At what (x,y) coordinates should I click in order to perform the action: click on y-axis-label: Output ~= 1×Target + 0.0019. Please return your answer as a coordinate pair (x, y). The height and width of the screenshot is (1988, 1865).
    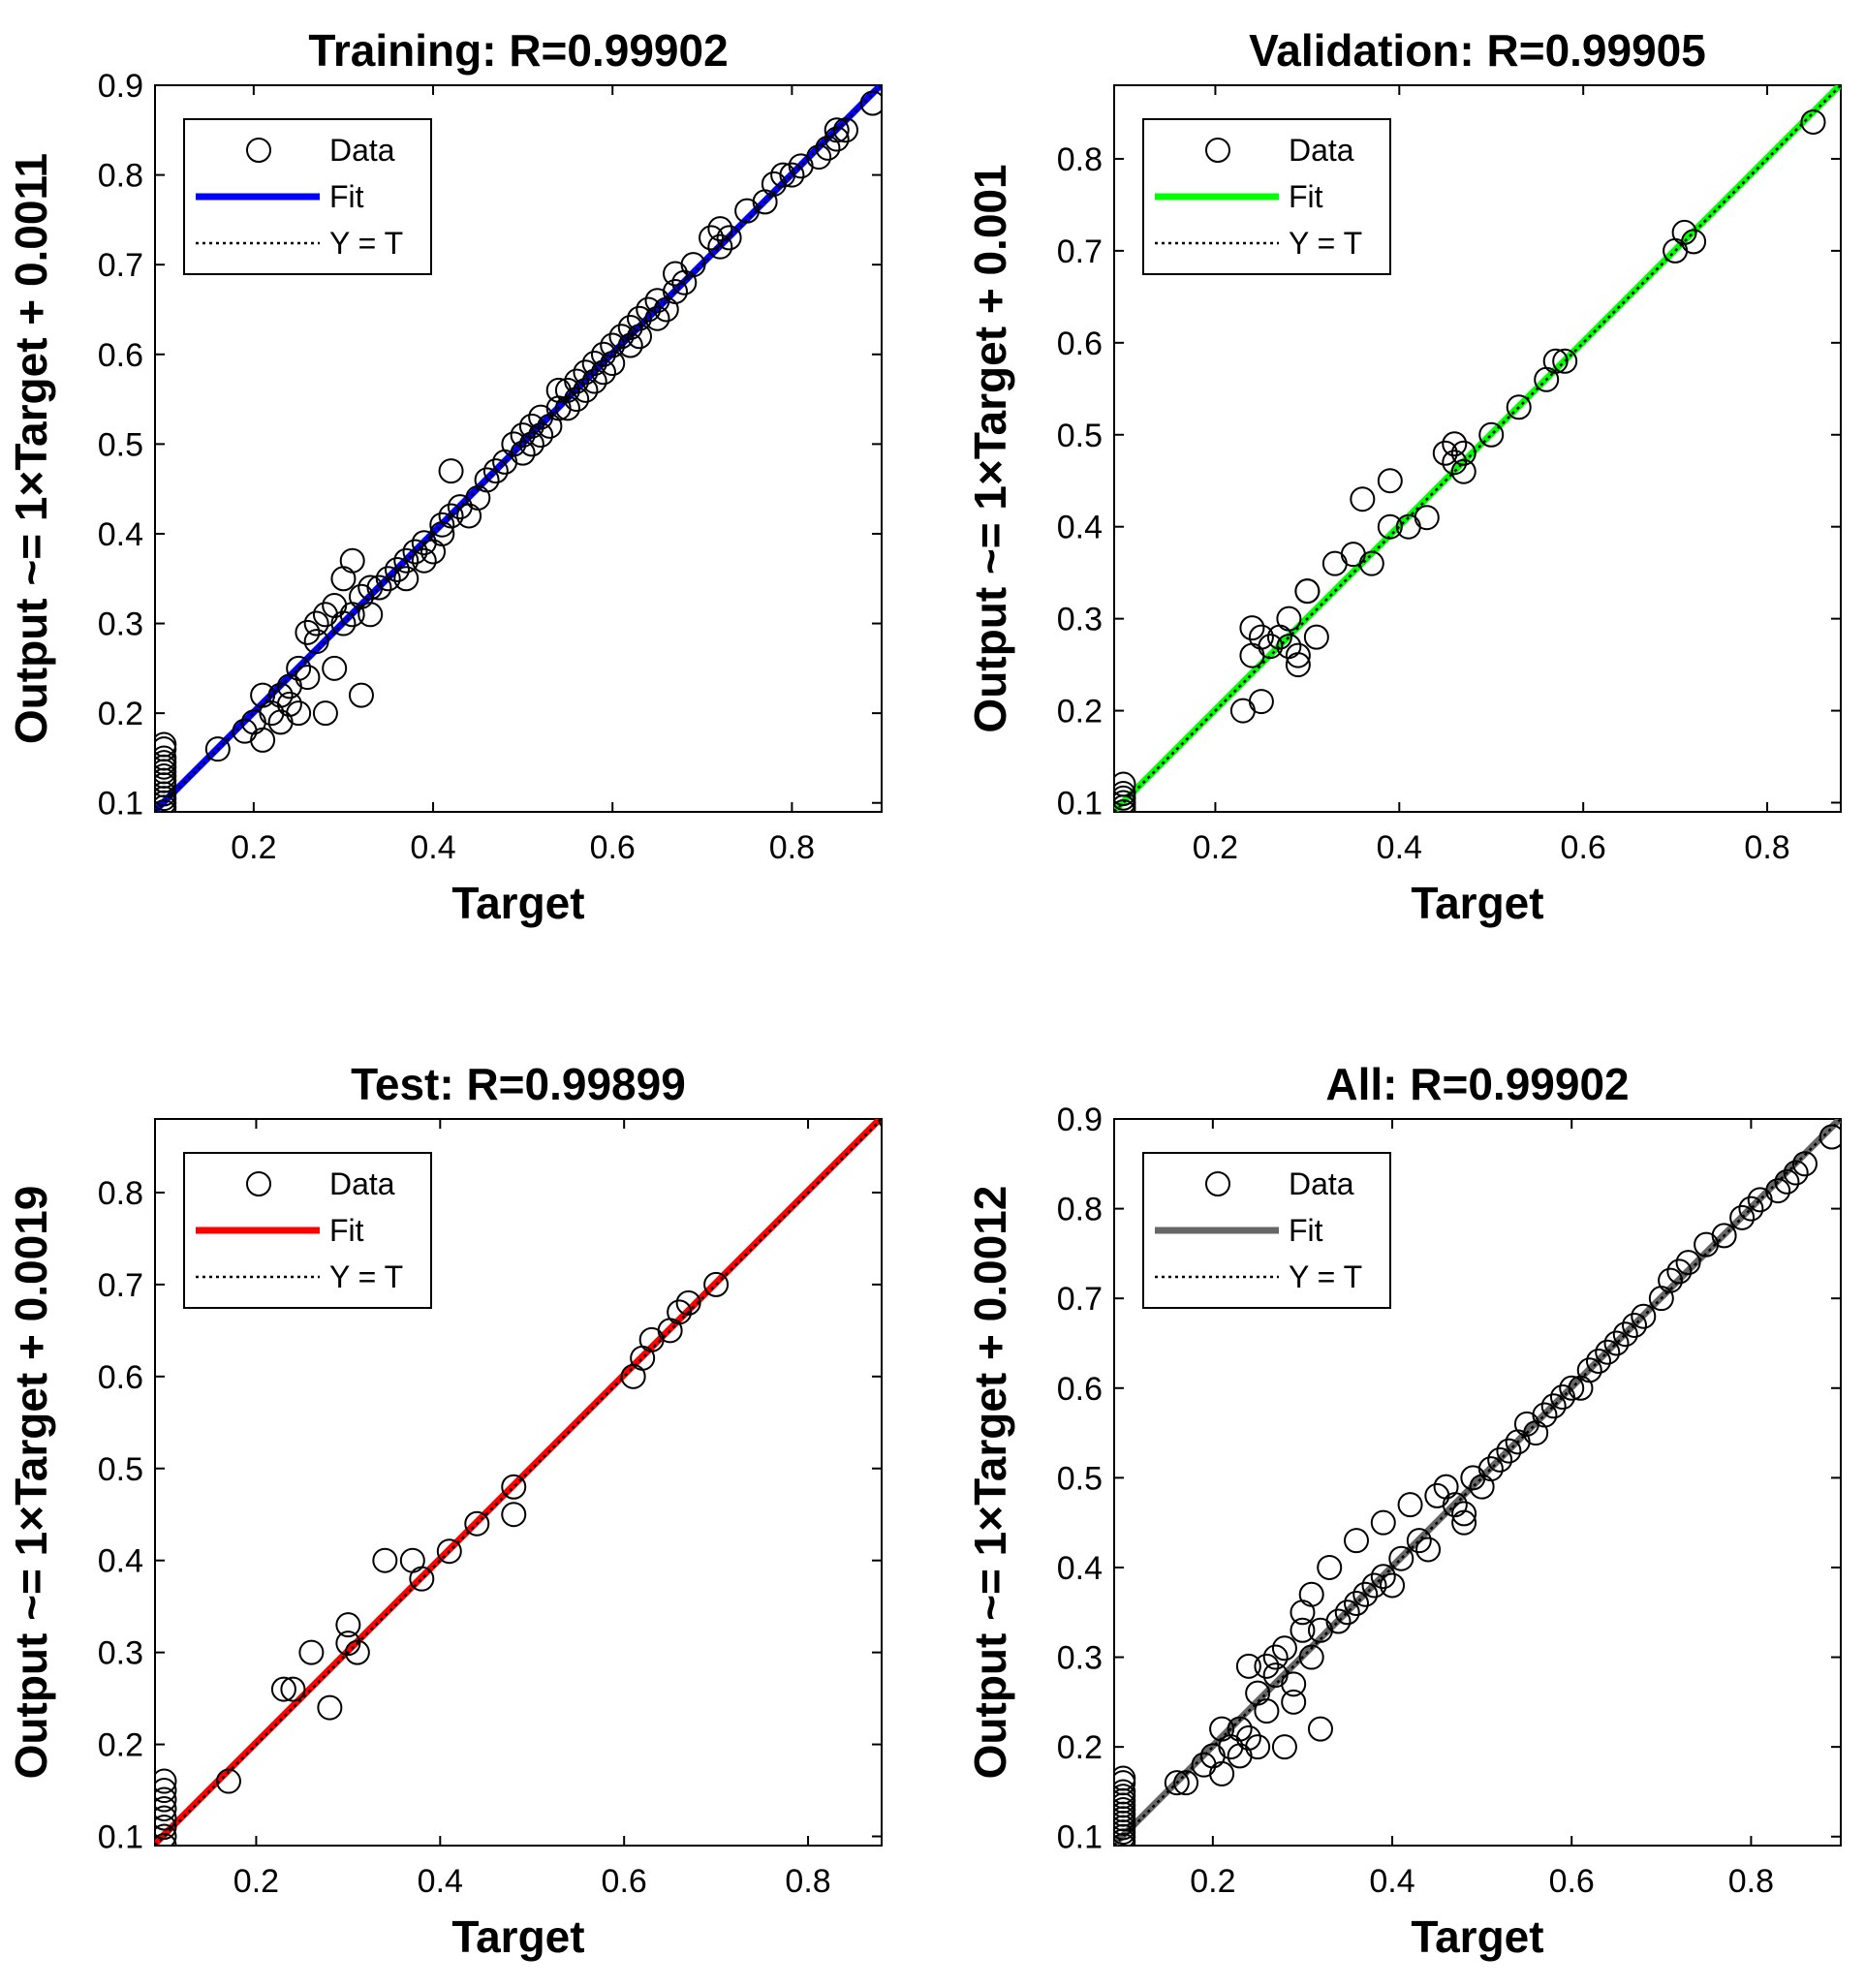
    Looking at the image, I should click on (31, 1483).